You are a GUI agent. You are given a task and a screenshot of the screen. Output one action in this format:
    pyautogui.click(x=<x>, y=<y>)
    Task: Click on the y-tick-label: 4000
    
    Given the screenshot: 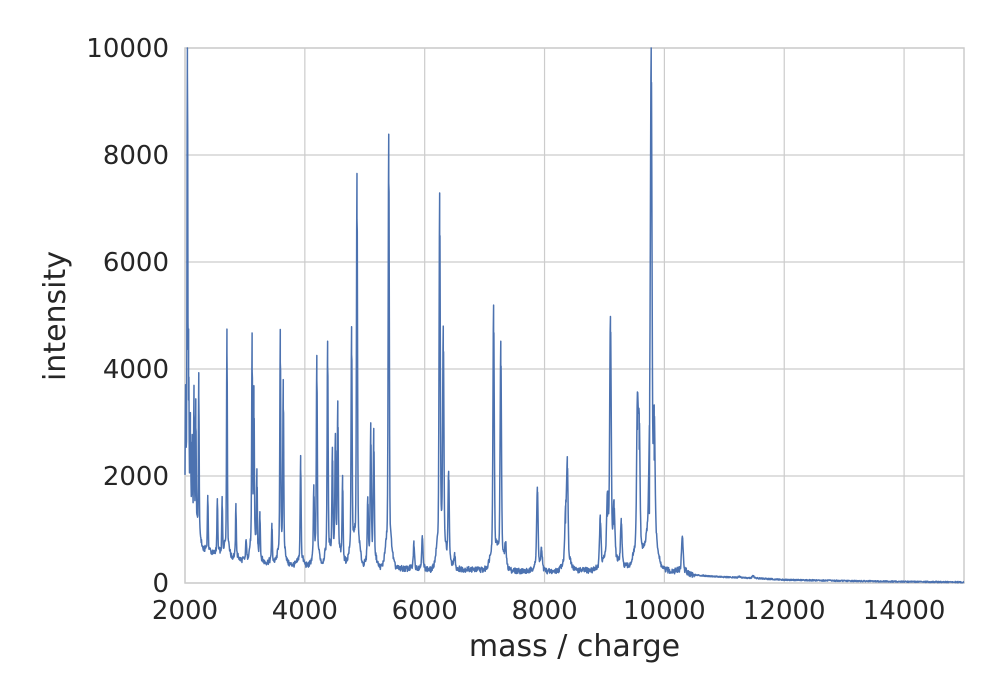 What is the action you would take?
    pyautogui.click(x=136, y=370)
    